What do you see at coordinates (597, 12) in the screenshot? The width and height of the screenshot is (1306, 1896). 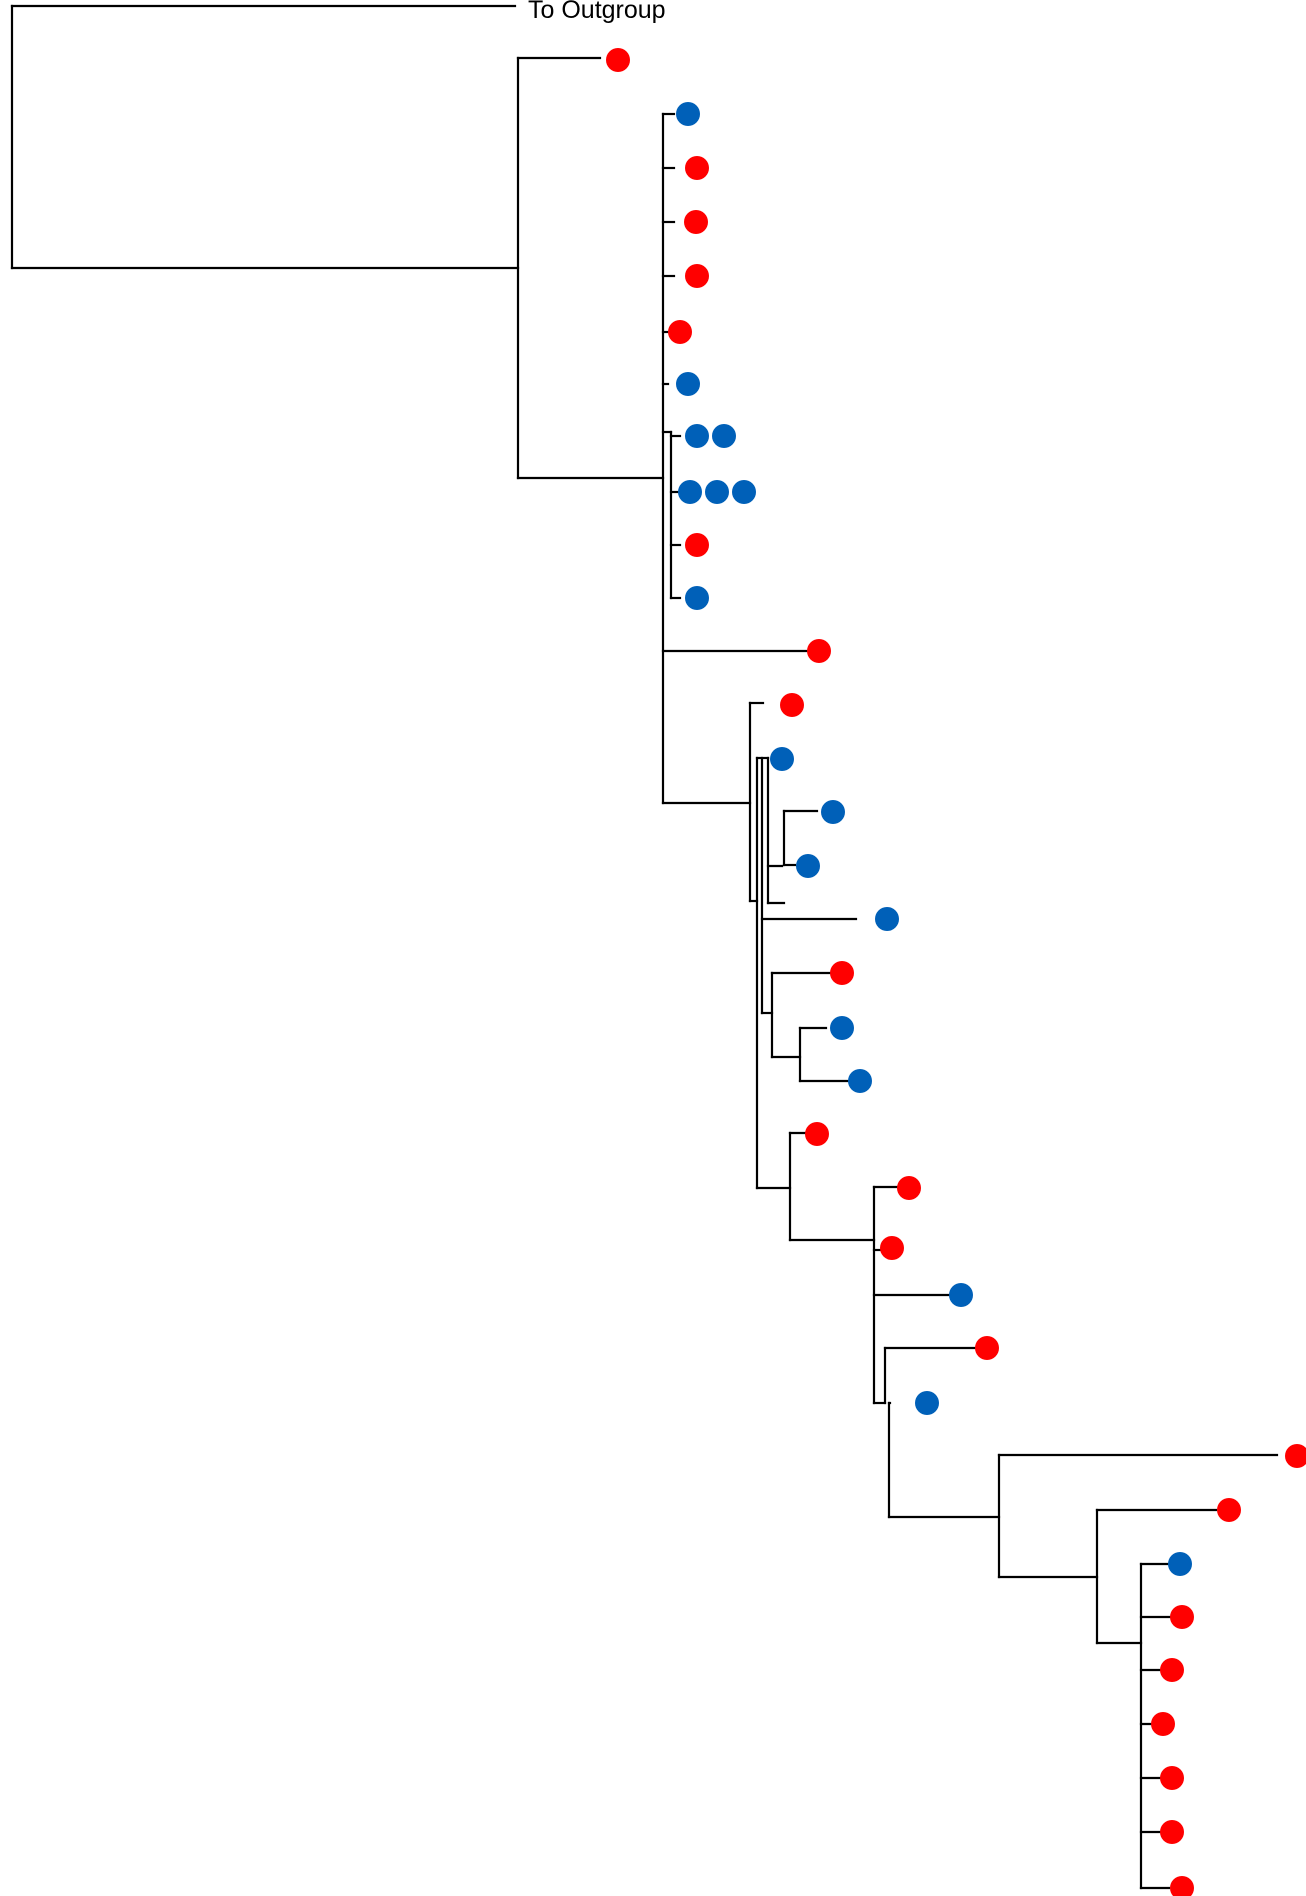 I see `outgroup-label: To Outgroup` at bounding box center [597, 12].